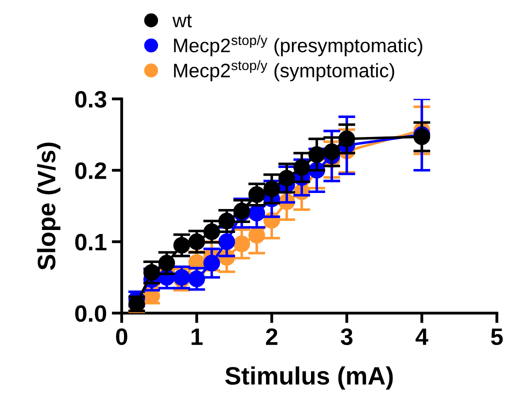 The image size is (507, 412). I want to click on y-tick-label: 0.2, so click(90, 171).